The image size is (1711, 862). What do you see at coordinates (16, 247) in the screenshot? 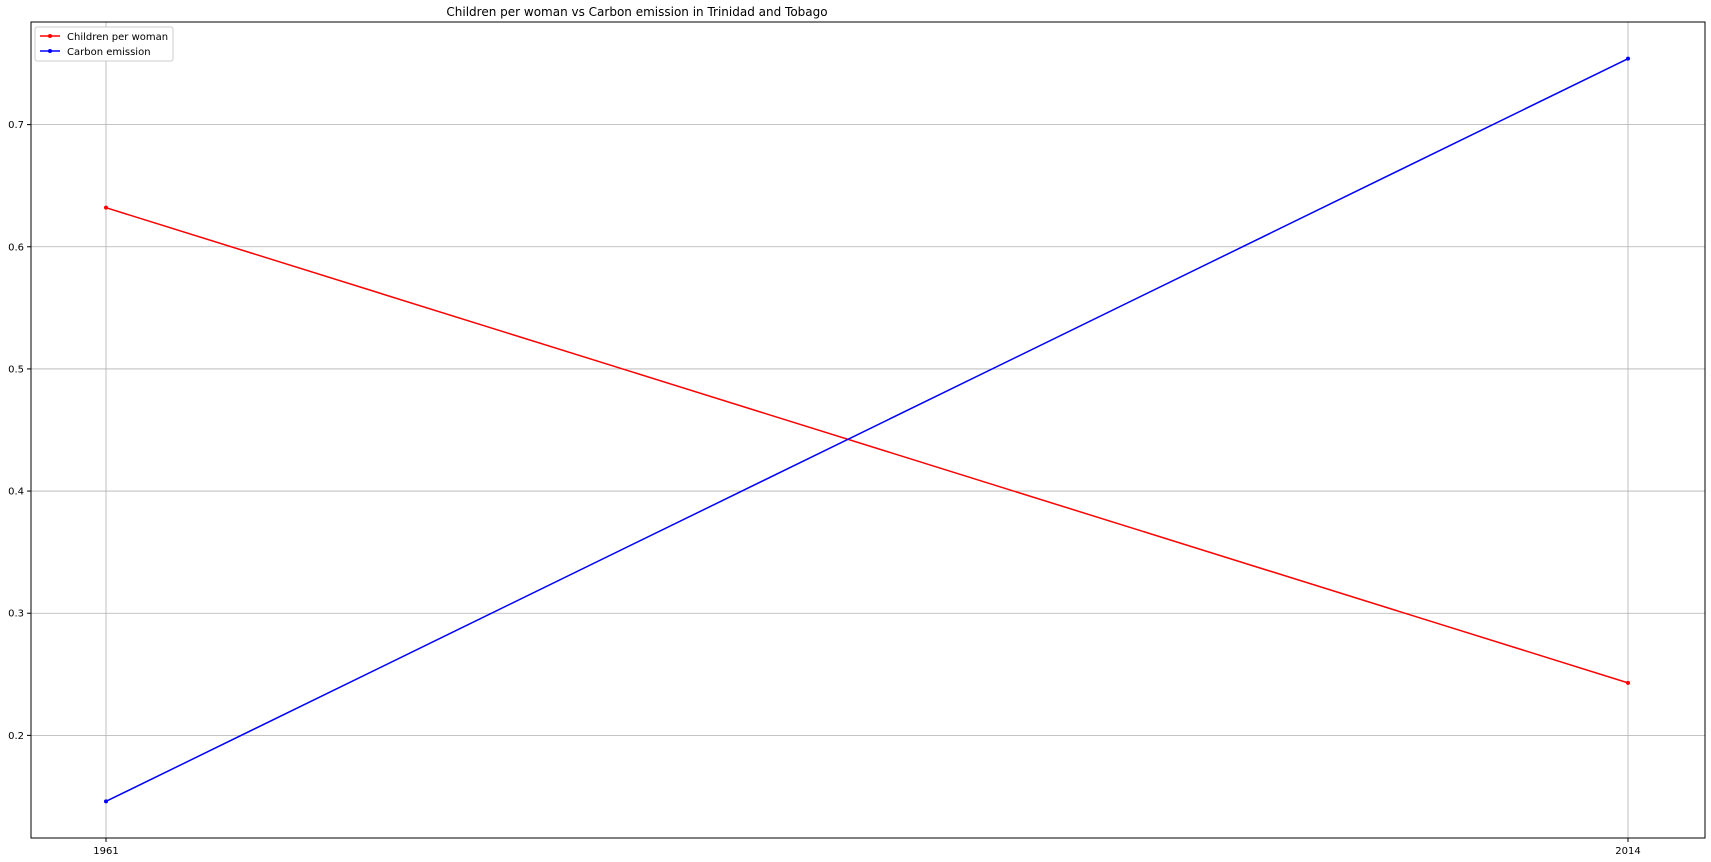
I see `y-tick-label: 0.6` at bounding box center [16, 247].